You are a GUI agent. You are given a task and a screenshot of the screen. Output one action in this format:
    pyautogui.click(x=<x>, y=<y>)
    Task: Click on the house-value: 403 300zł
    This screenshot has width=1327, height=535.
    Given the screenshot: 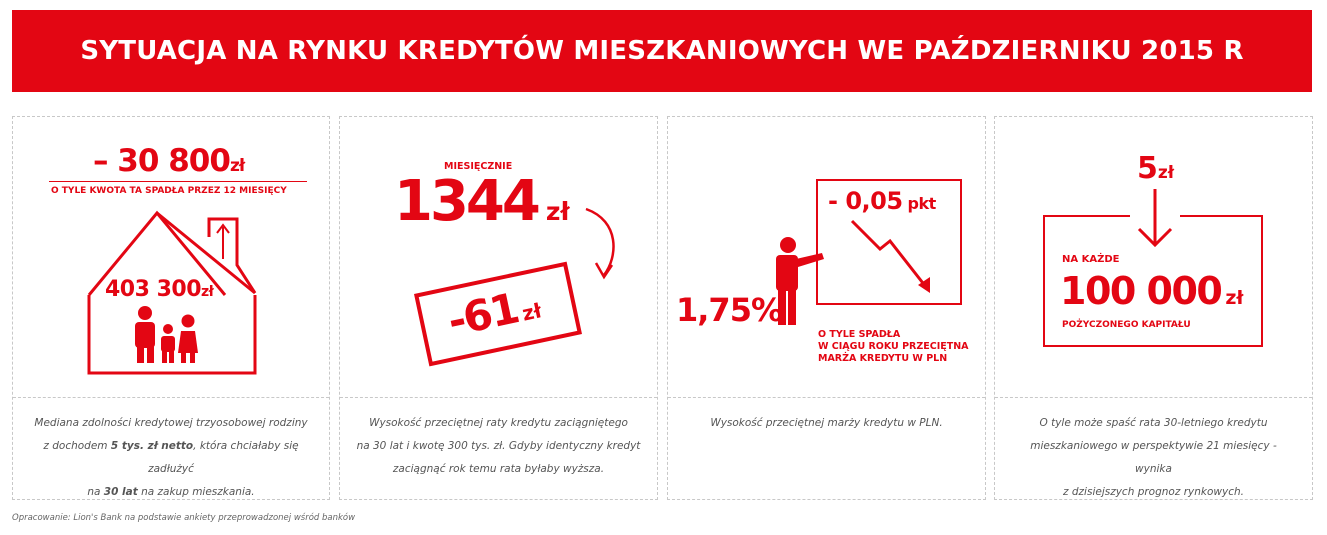 What is the action you would take?
    pyautogui.click(x=159, y=289)
    